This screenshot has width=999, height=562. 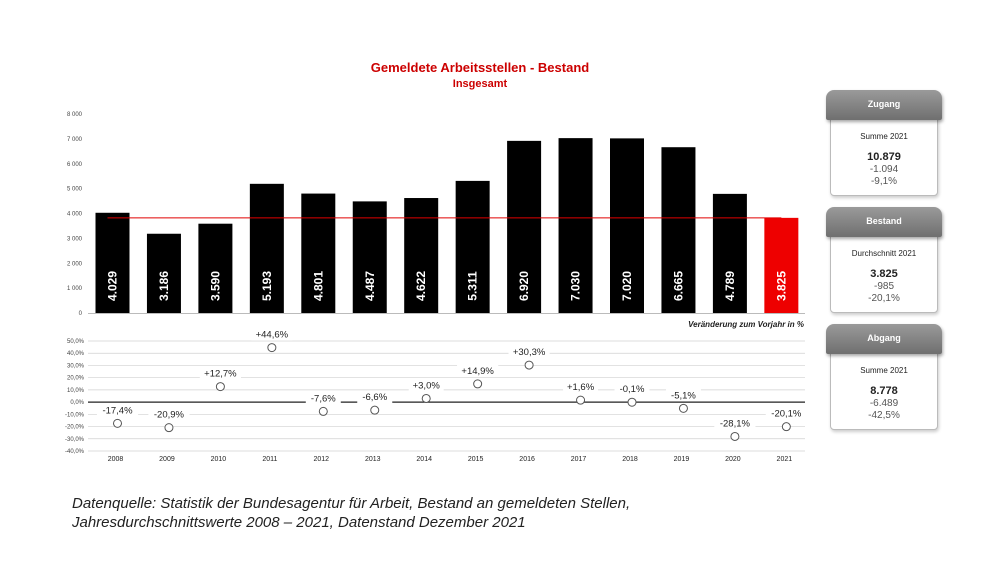 What do you see at coordinates (75, 190) in the screenshot?
I see `y-tick-label: 5 000` at bounding box center [75, 190].